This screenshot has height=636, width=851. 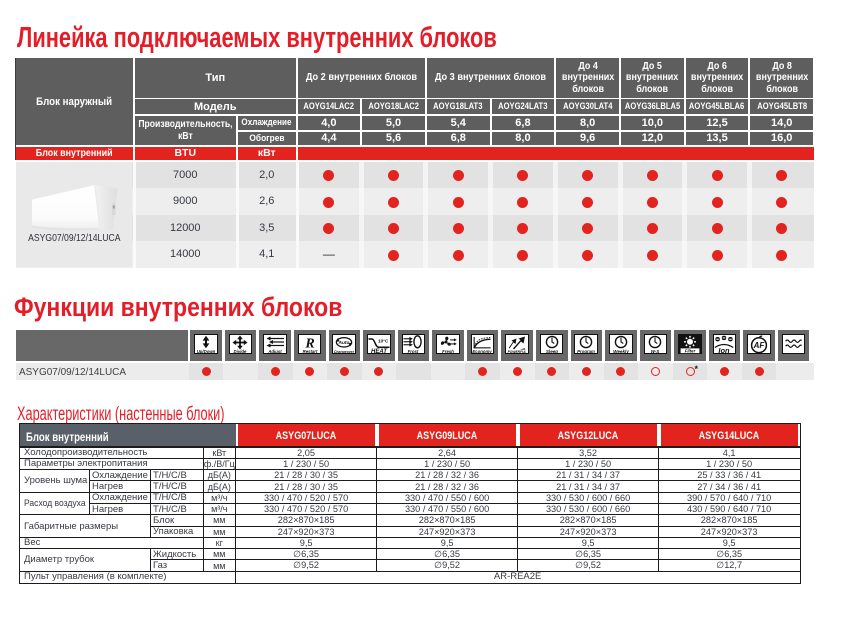 What do you see at coordinates (656, 351) in the screenshot?
I see `svg-text: W-S` at bounding box center [656, 351].